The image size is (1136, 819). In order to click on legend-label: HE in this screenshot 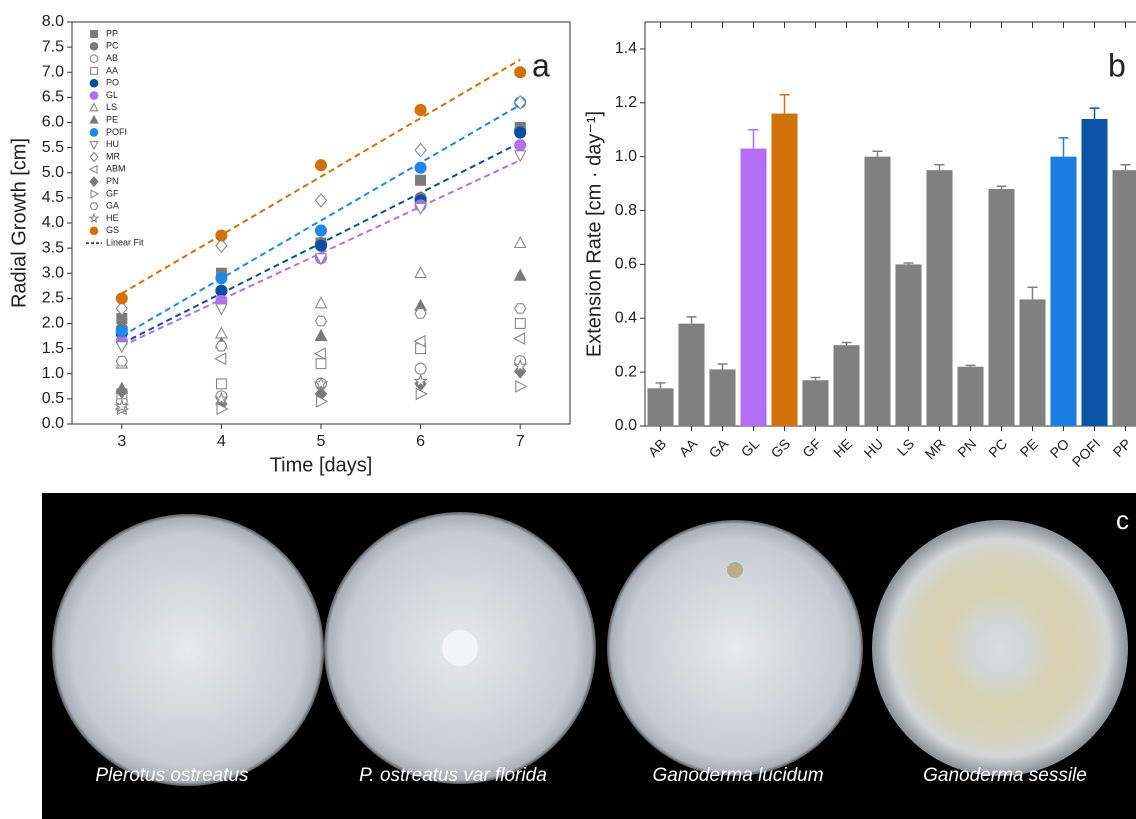, I will do `click(112, 218)`.